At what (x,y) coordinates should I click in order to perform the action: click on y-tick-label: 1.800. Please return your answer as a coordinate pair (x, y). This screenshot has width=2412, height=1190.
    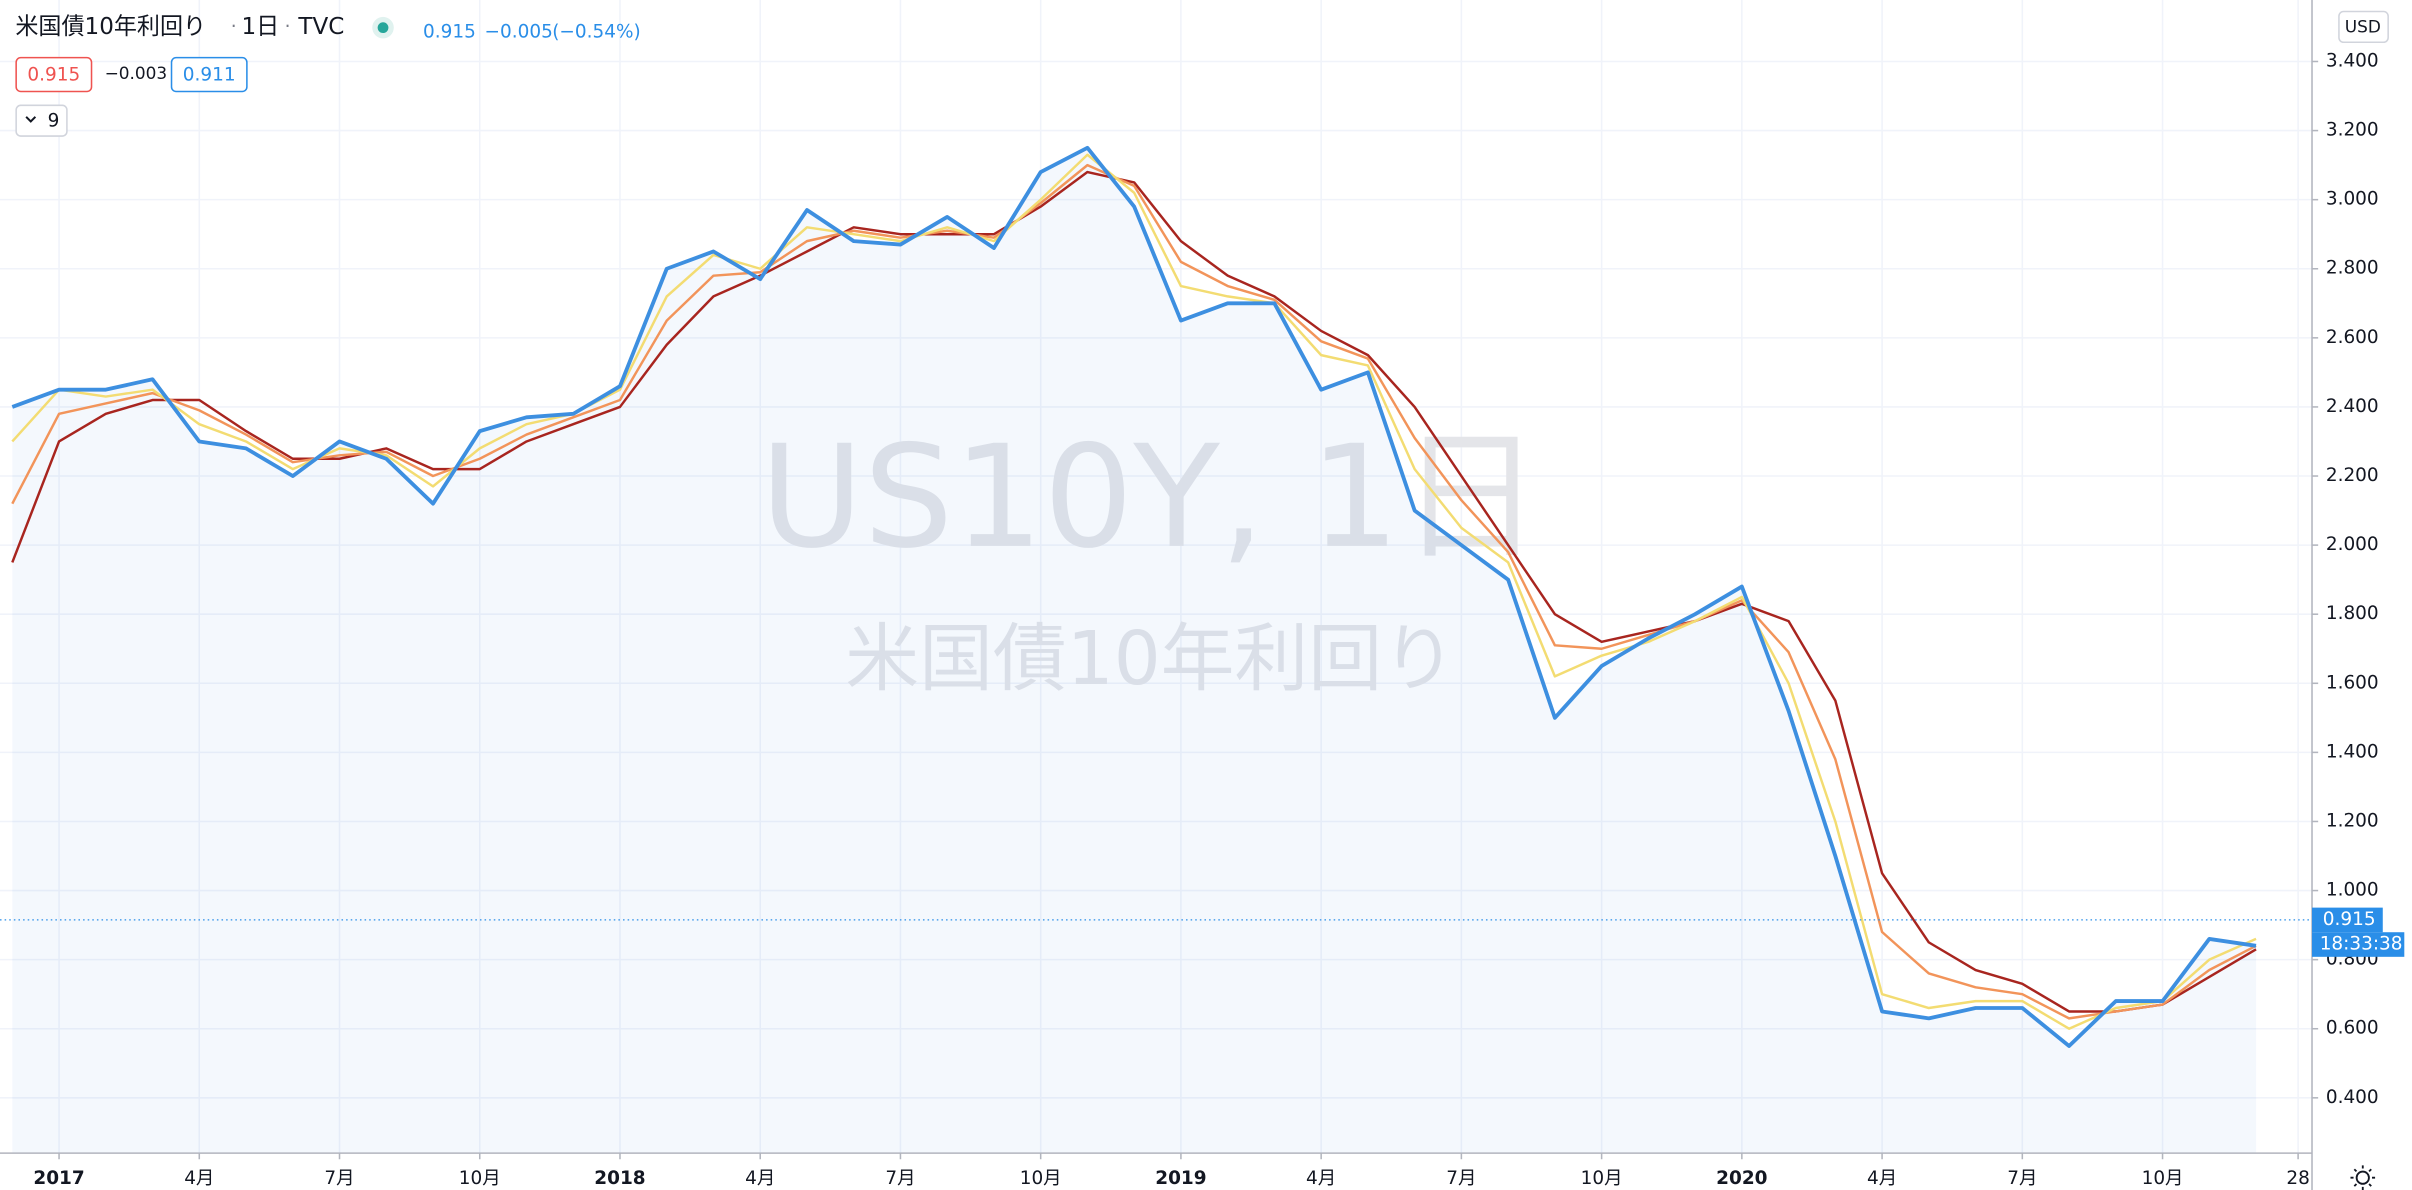
    Looking at the image, I should click on (2352, 613).